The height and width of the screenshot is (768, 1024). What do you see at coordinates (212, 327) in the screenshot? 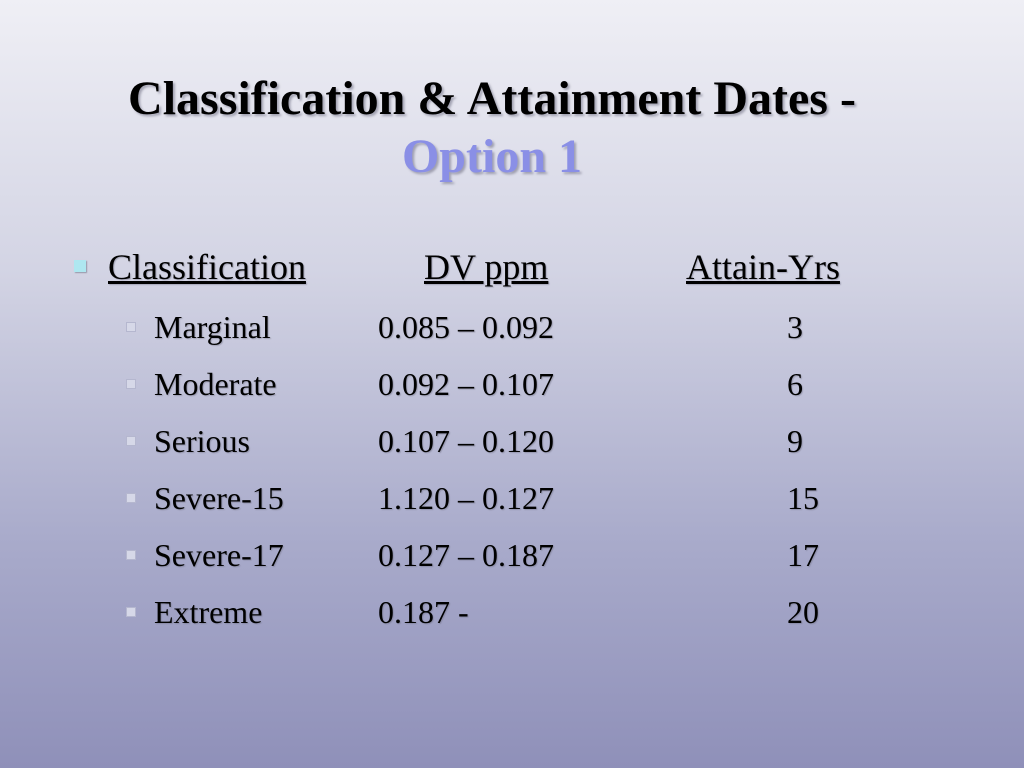
I see `row-classification: Marginal` at bounding box center [212, 327].